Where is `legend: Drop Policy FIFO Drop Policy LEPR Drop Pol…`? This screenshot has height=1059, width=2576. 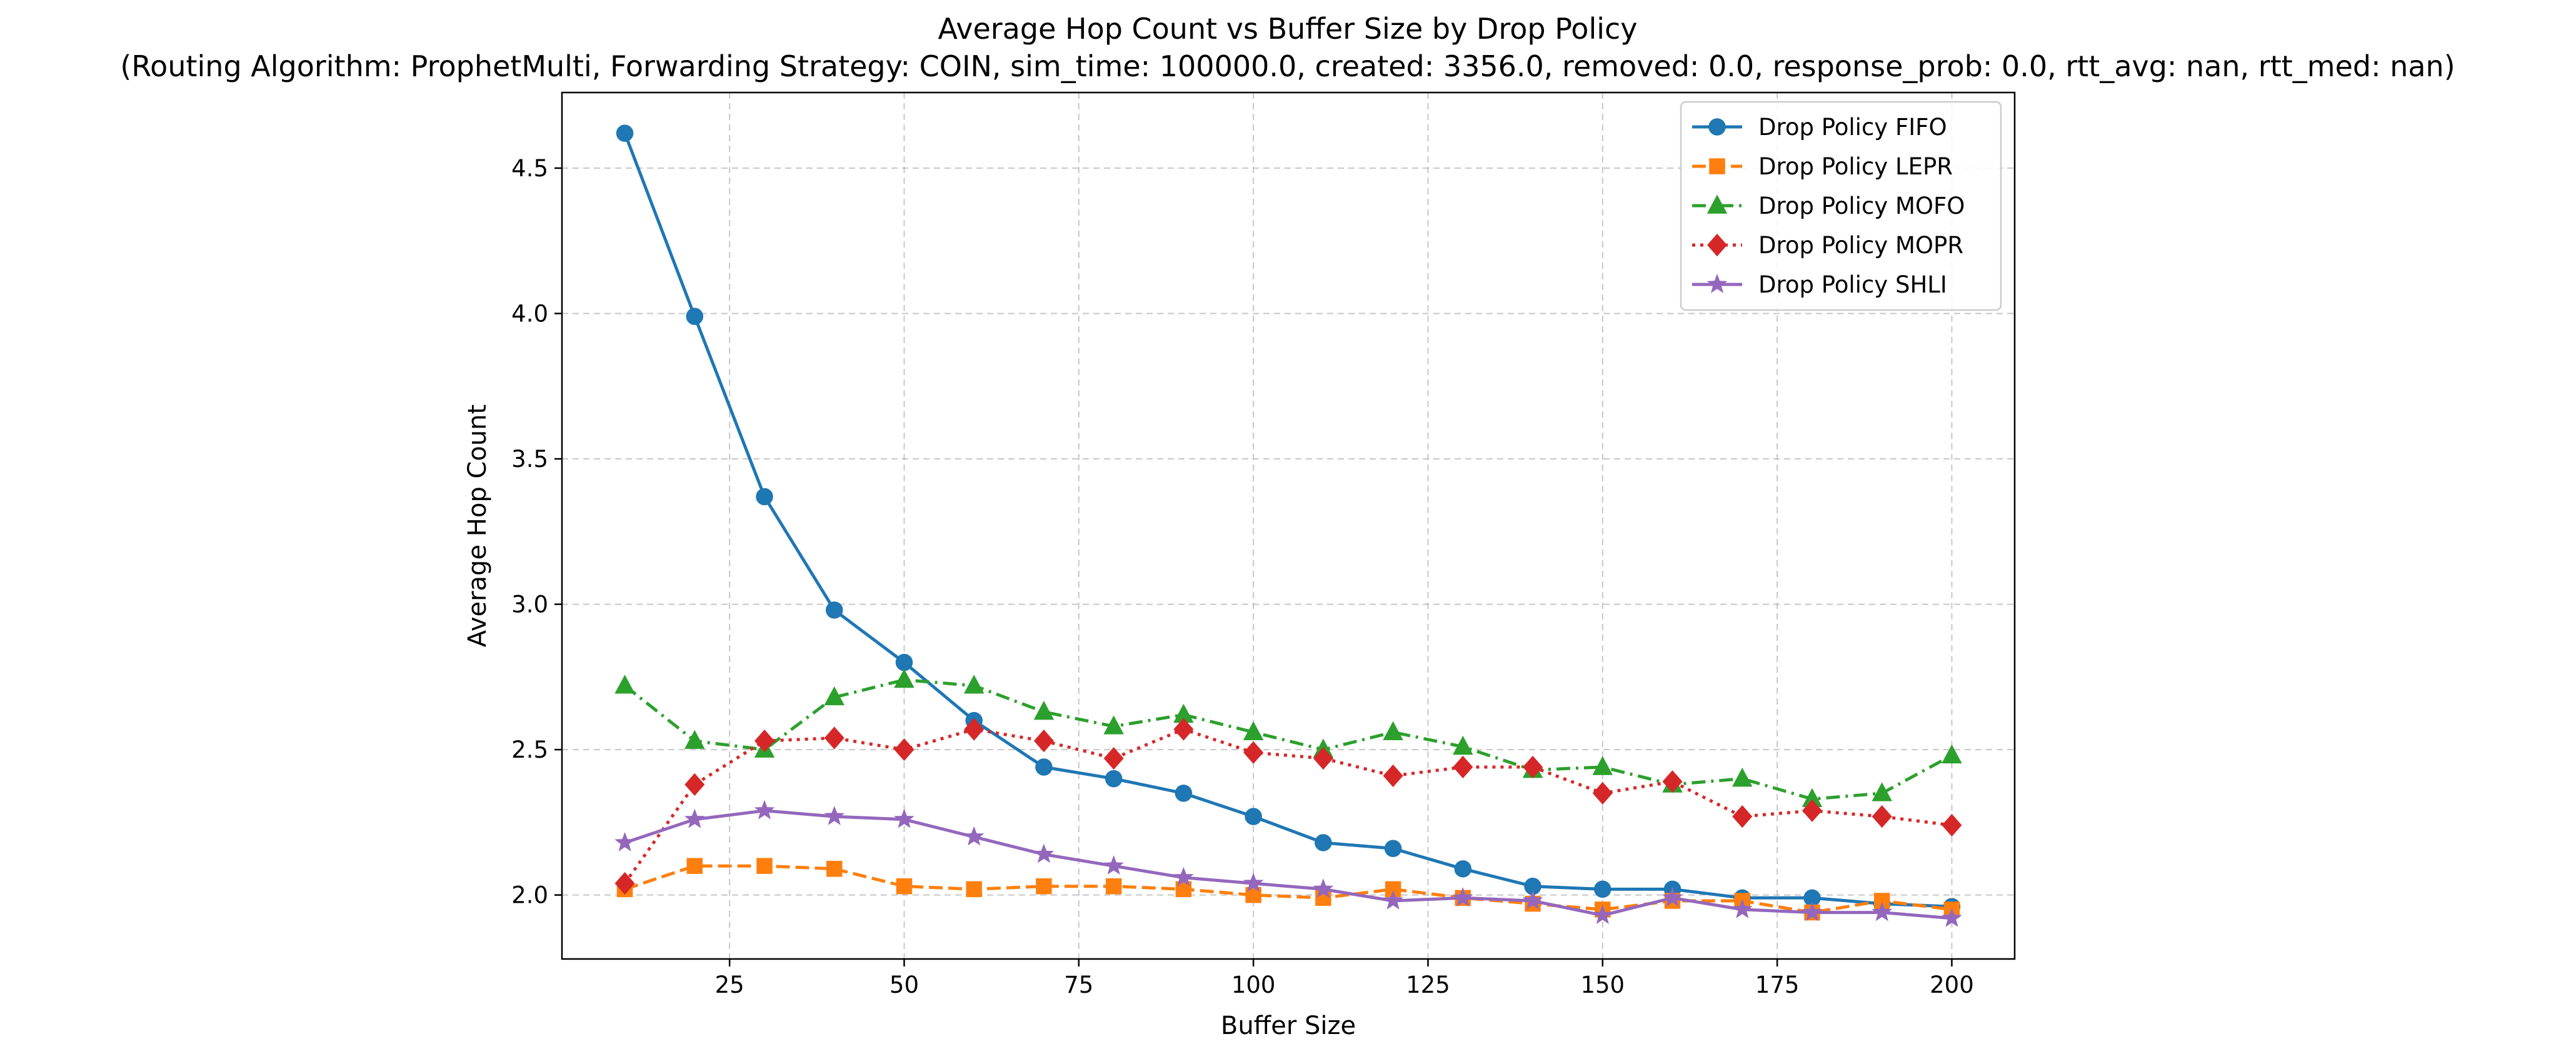 legend: Drop Policy FIFO Drop Policy LEPR Drop Pol… is located at coordinates (1841, 206).